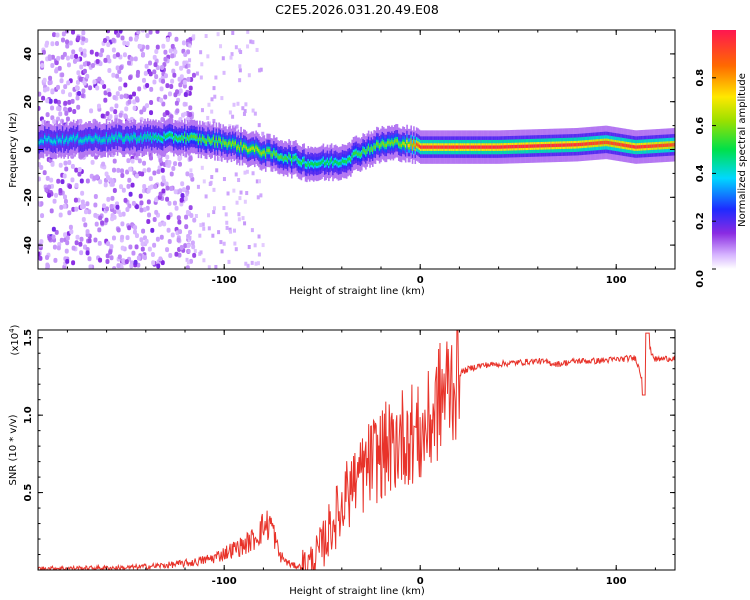 This screenshot has width=750, height=600. Describe the element at coordinates (28, 415) in the screenshot. I see `y-tick-label: 1.0` at that location.